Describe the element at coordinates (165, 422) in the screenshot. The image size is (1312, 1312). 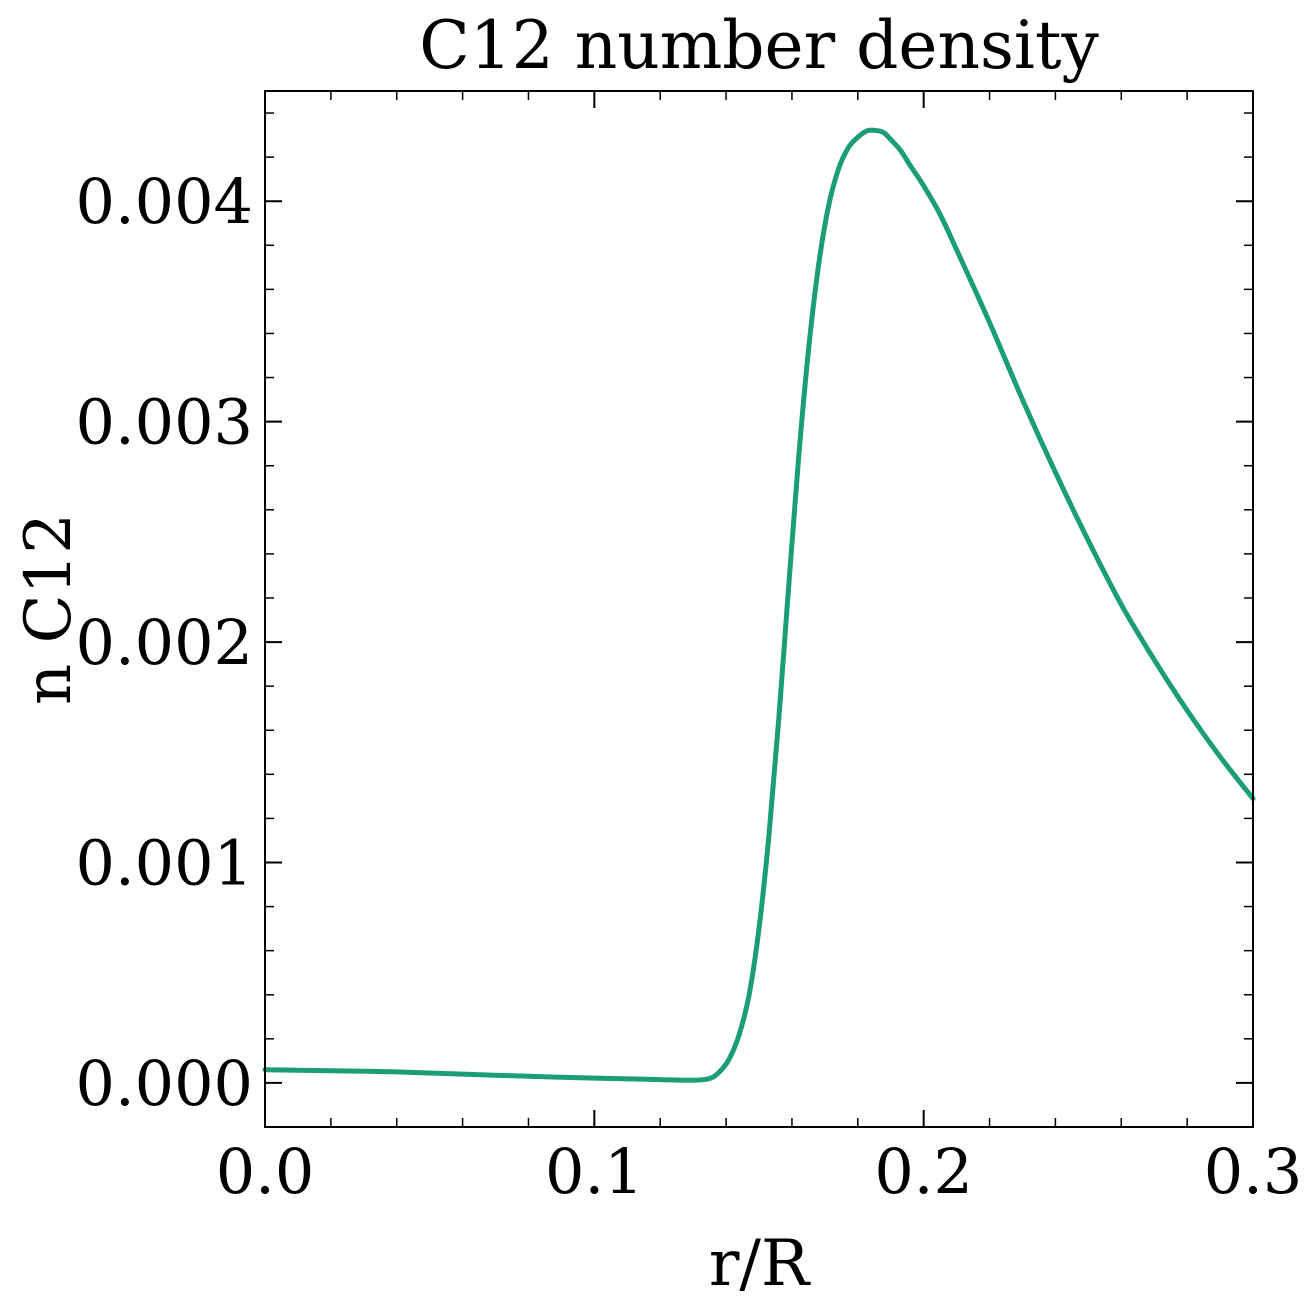
I see `y-tick-label: 0.003` at that location.